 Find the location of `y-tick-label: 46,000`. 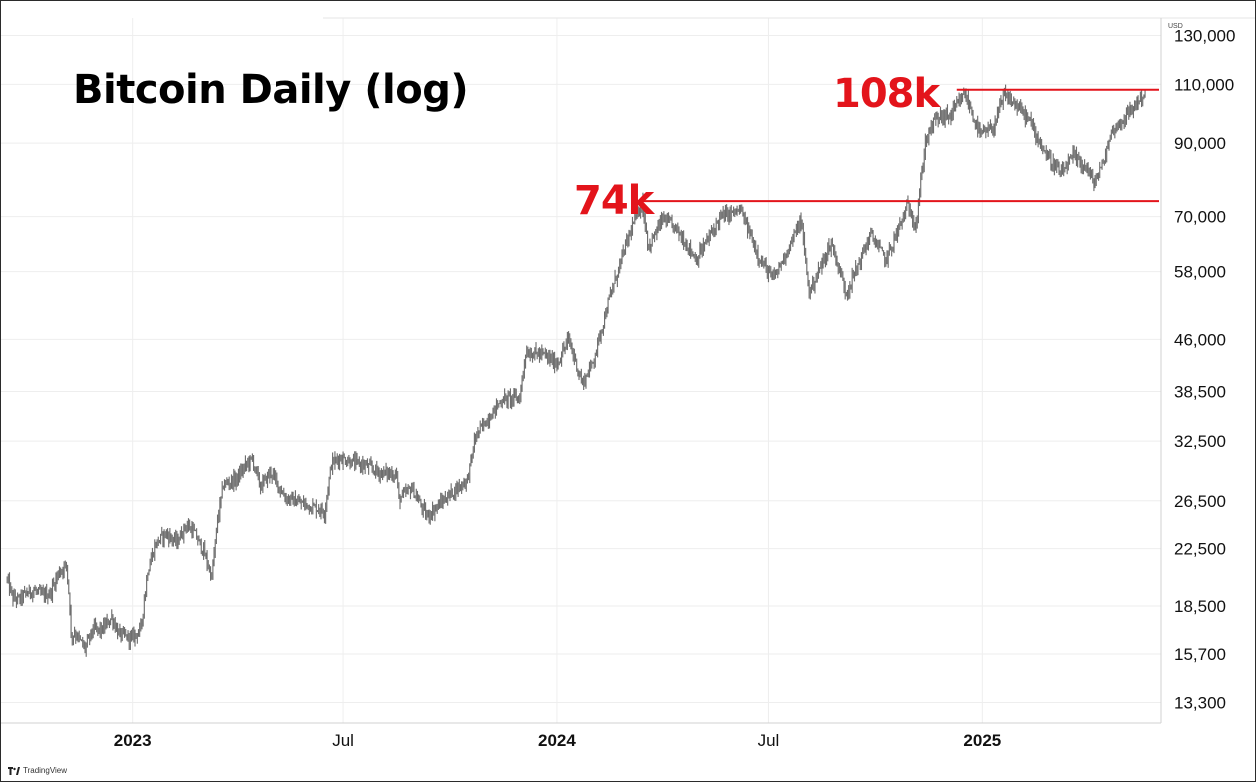

y-tick-label: 46,000 is located at coordinates (1200, 339).